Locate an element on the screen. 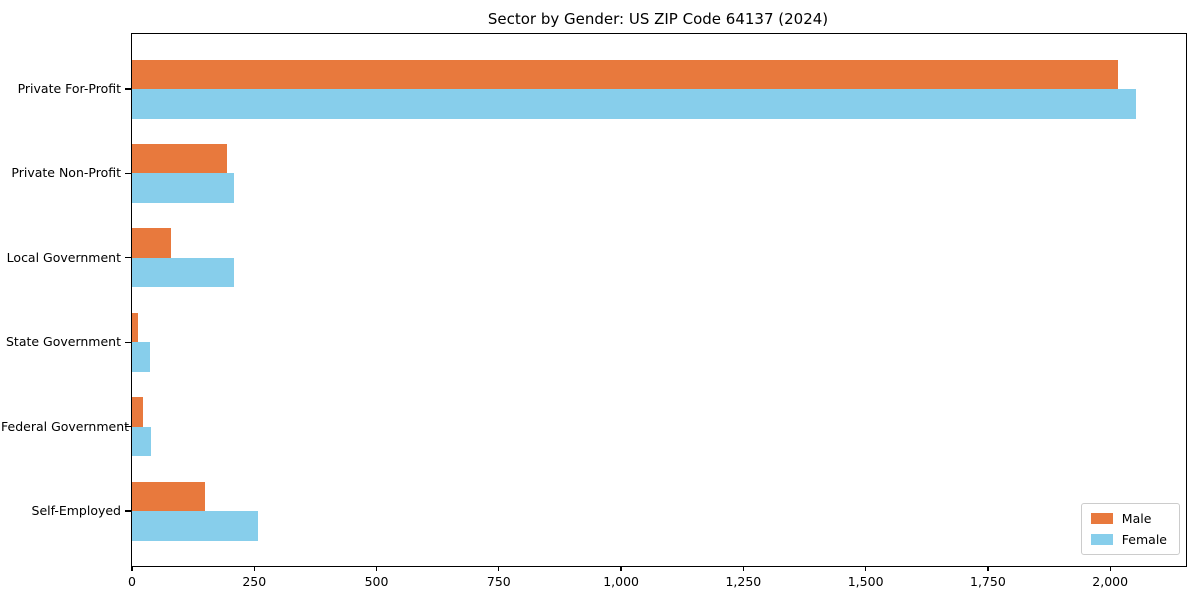  y-tick-label-private-non-profit: Private Non-Profit is located at coordinates (66, 173).